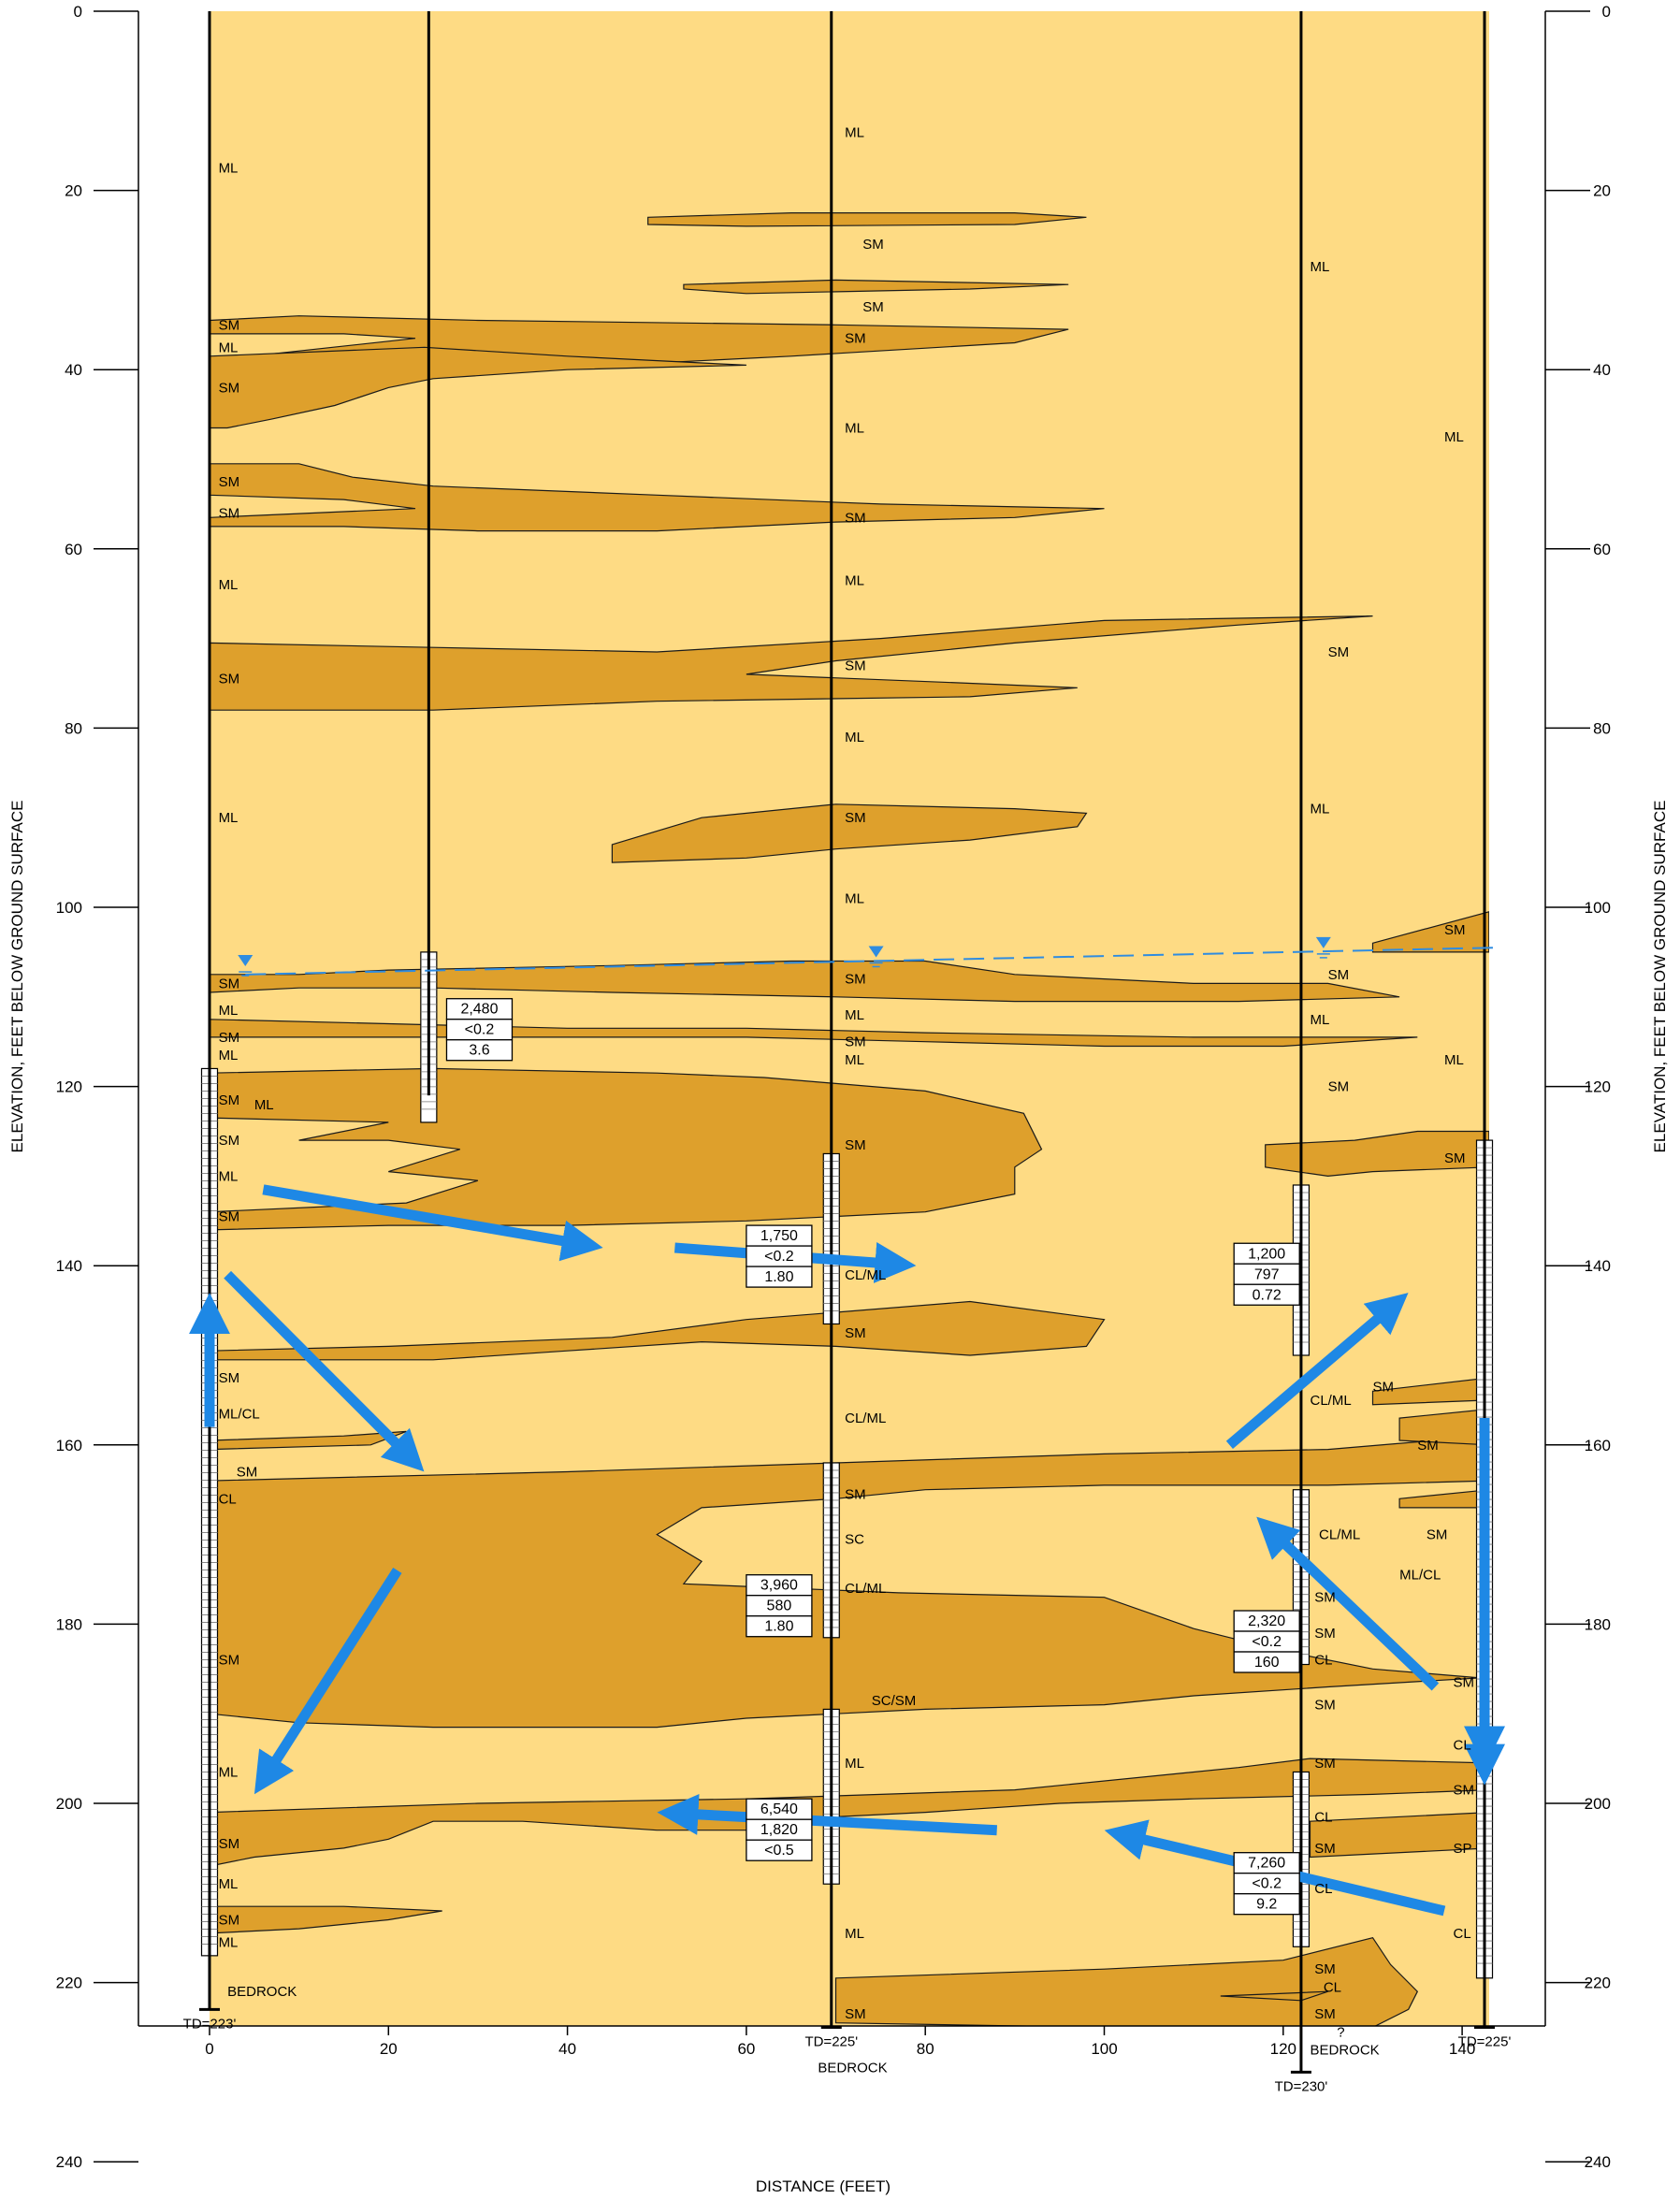 Image resolution: width=1680 pixels, height=2199 pixels. Describe the element at coordinates (567, 2049) in the screenshot. I see `x-tick-label: 40` at that location.